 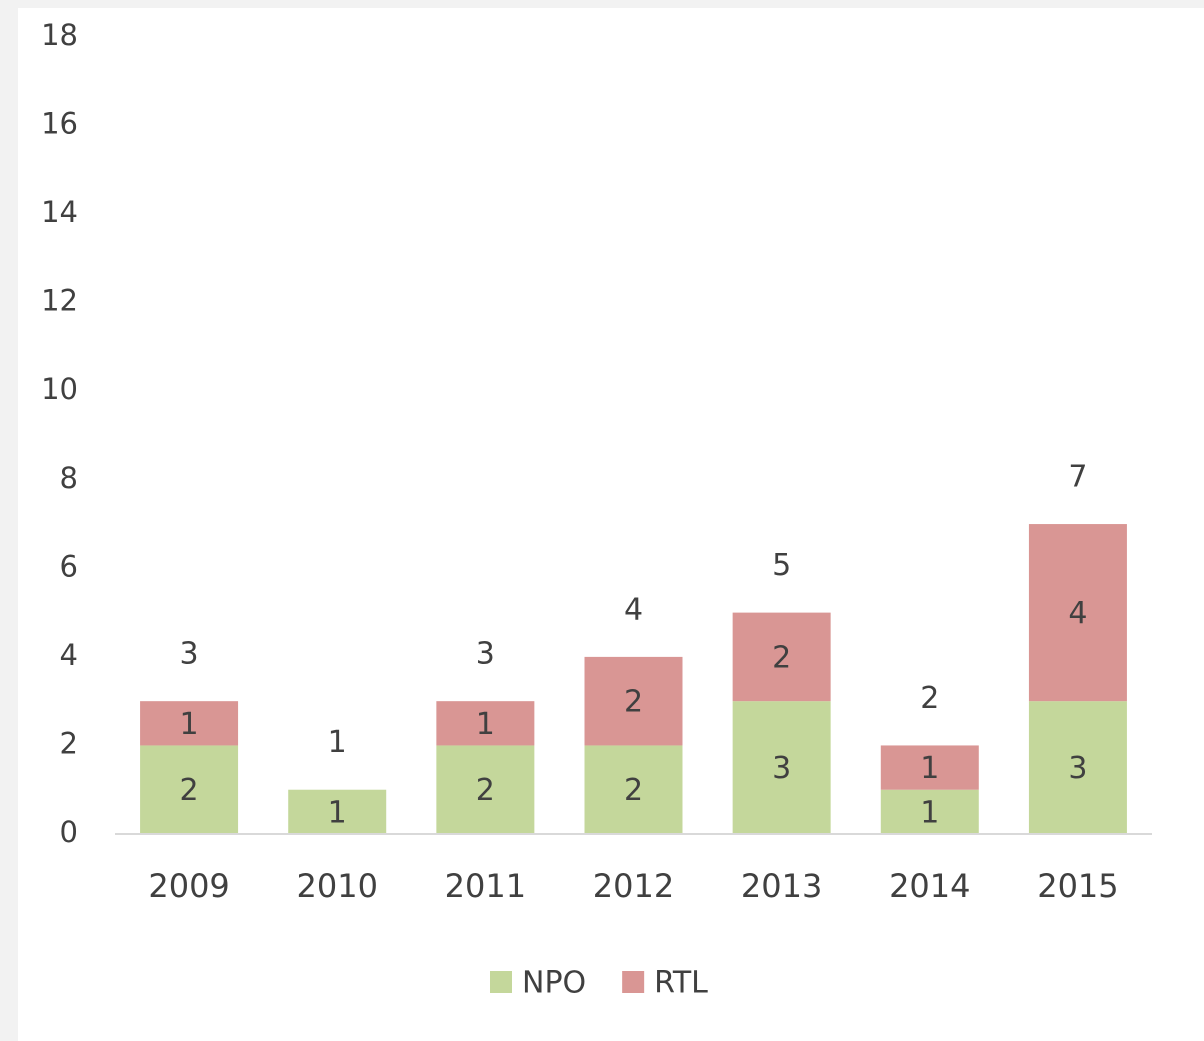 I want to click on data-label: 4, so click(x=1077, y=613).